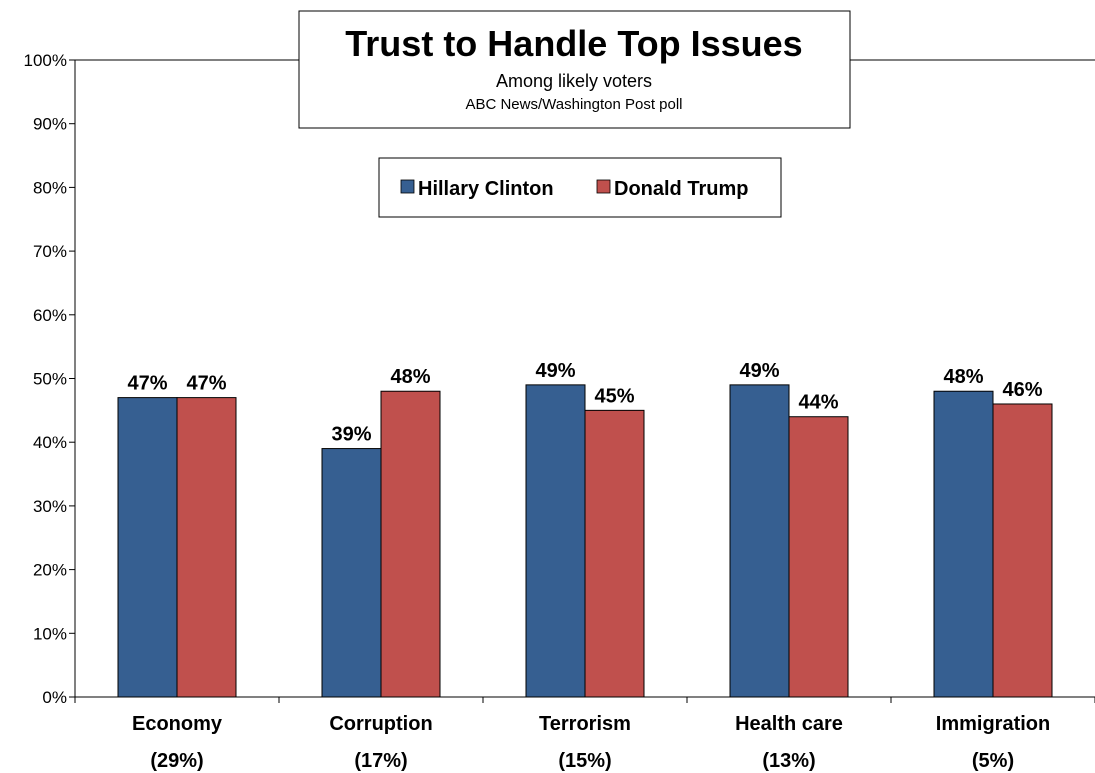 The height and width of the screenshot is (773, 1095). I want to click on legend-label-clinton: Hillary Clinton, so click(486, 189).